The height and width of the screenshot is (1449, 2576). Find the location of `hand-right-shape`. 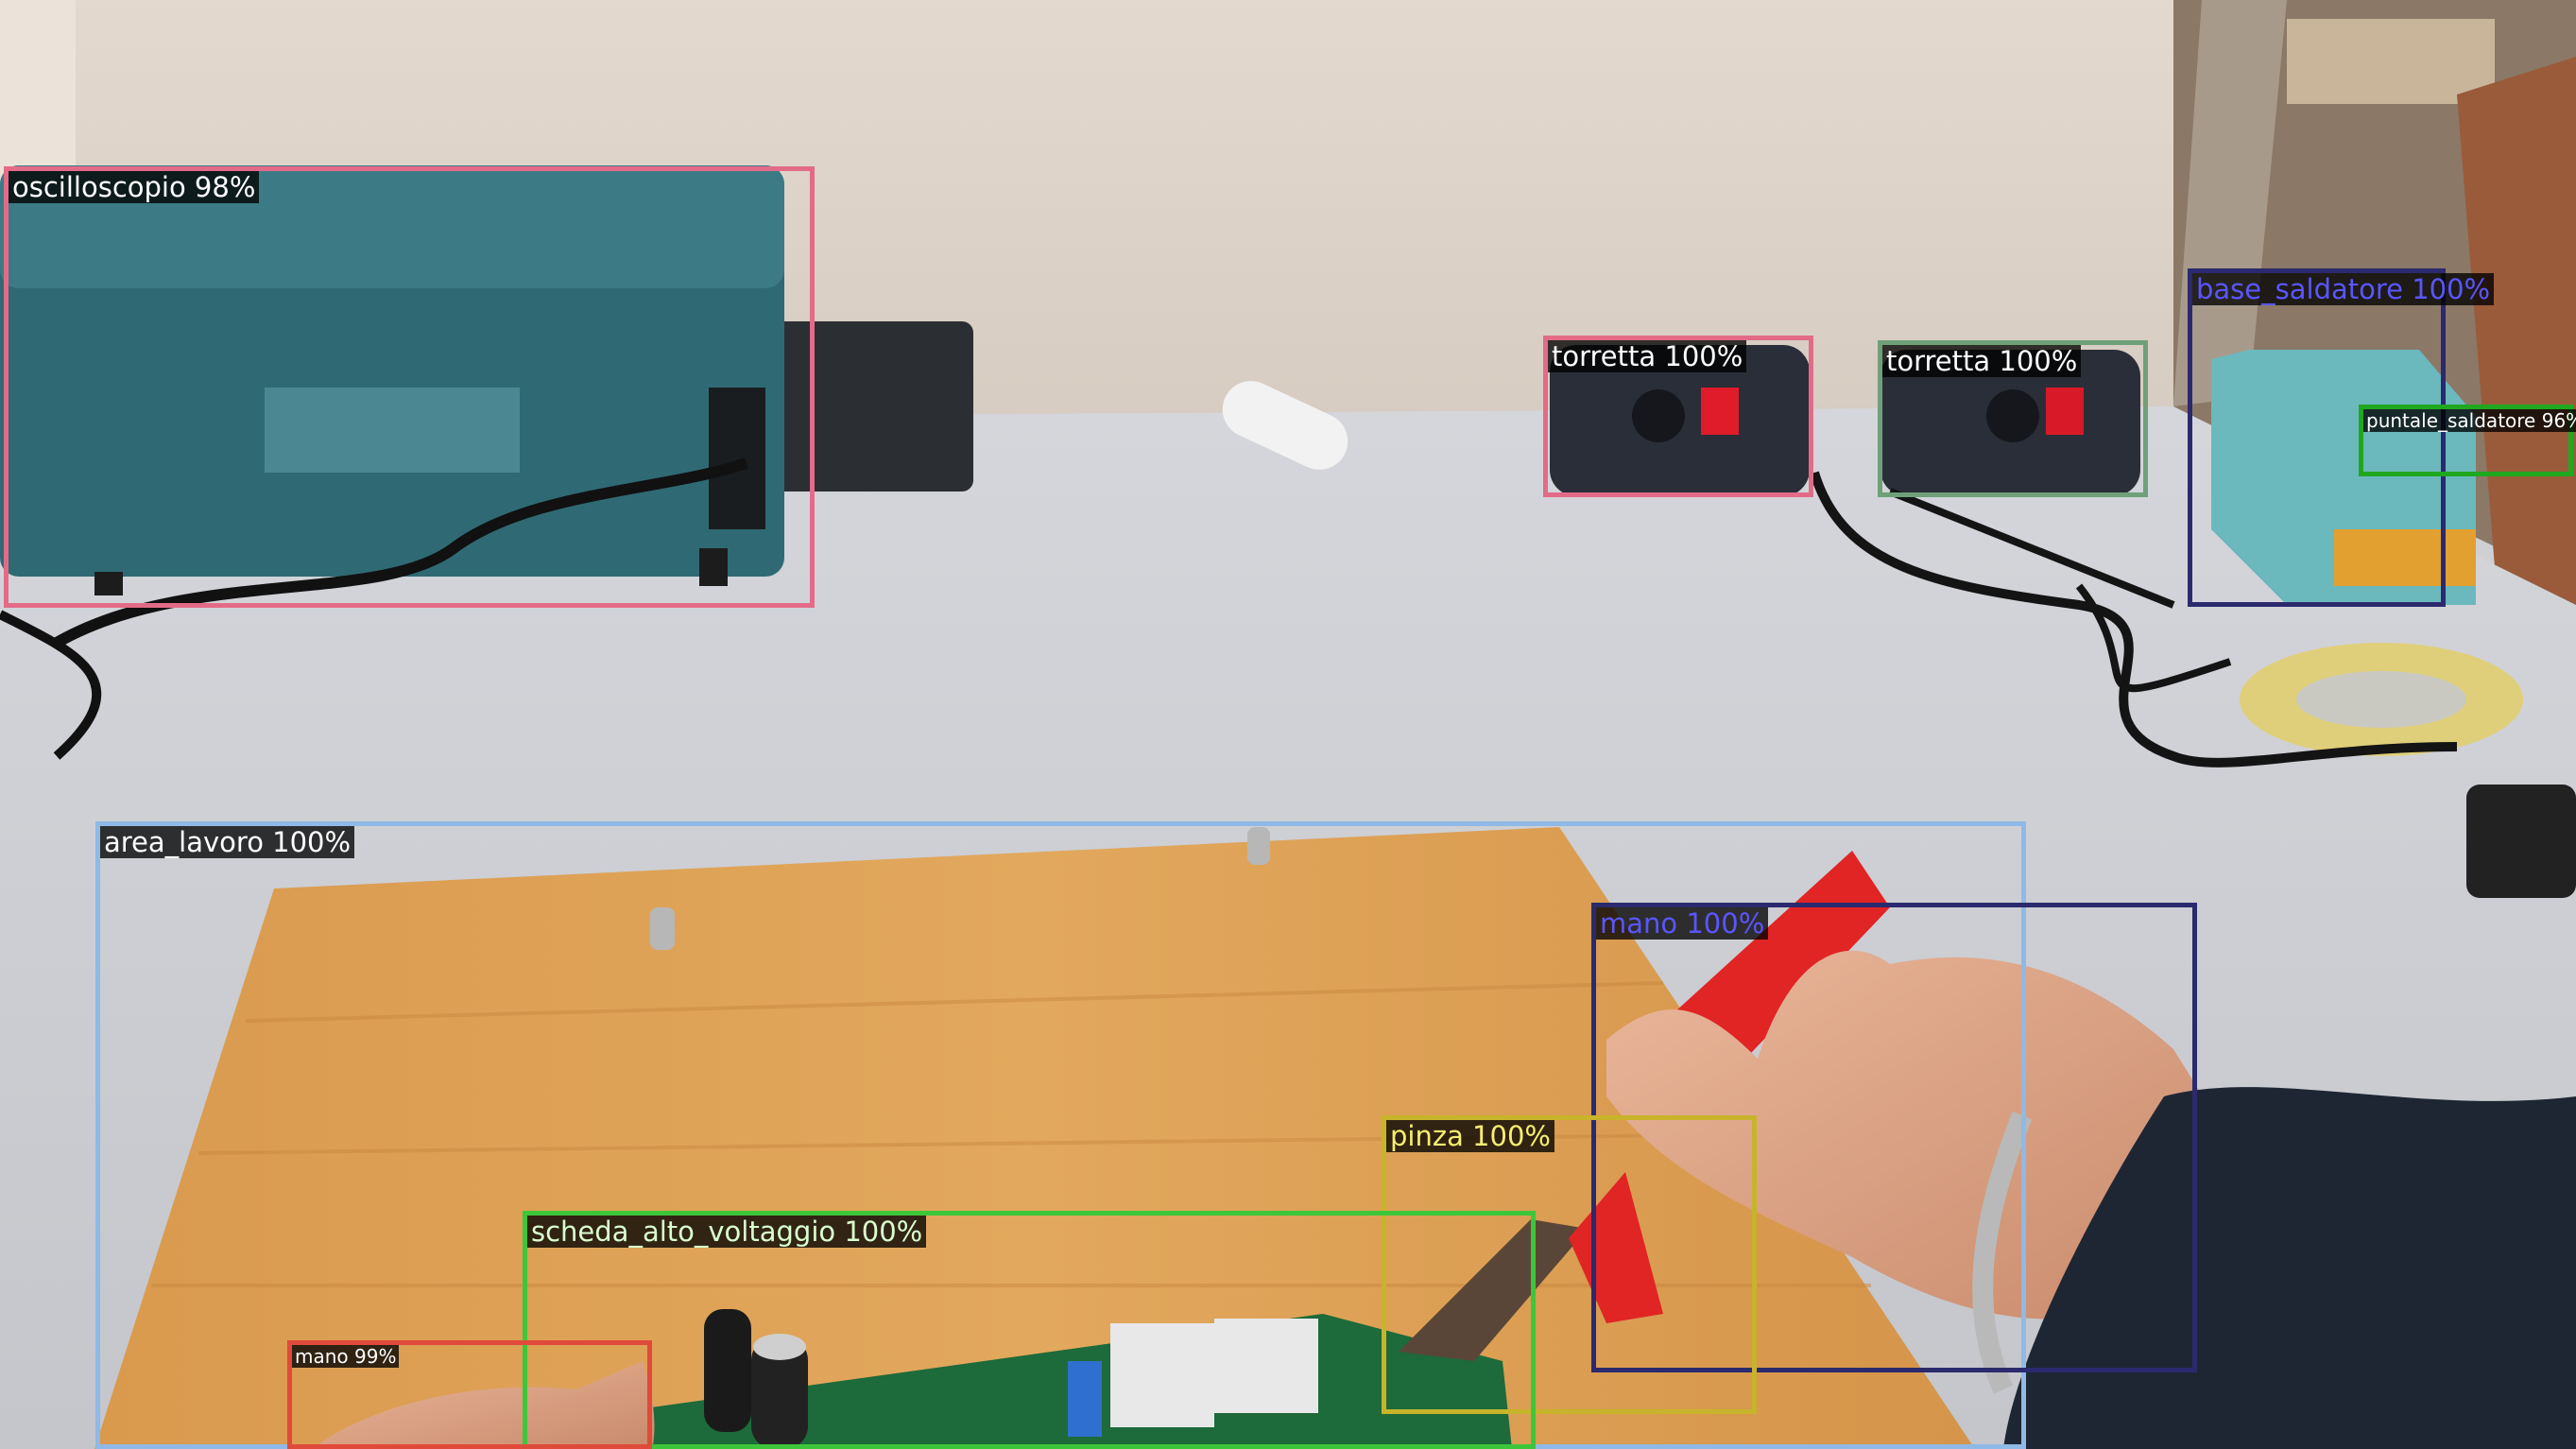

hand-right-shape is located at coordinates (2091, 1199).